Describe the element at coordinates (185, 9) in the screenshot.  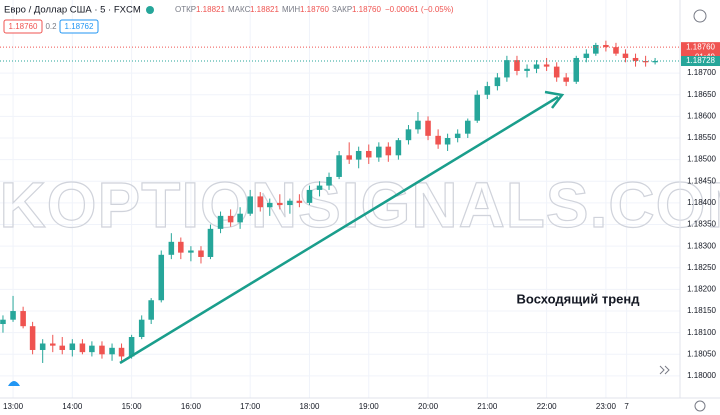
I see `open-label: ОТКР` at that location.